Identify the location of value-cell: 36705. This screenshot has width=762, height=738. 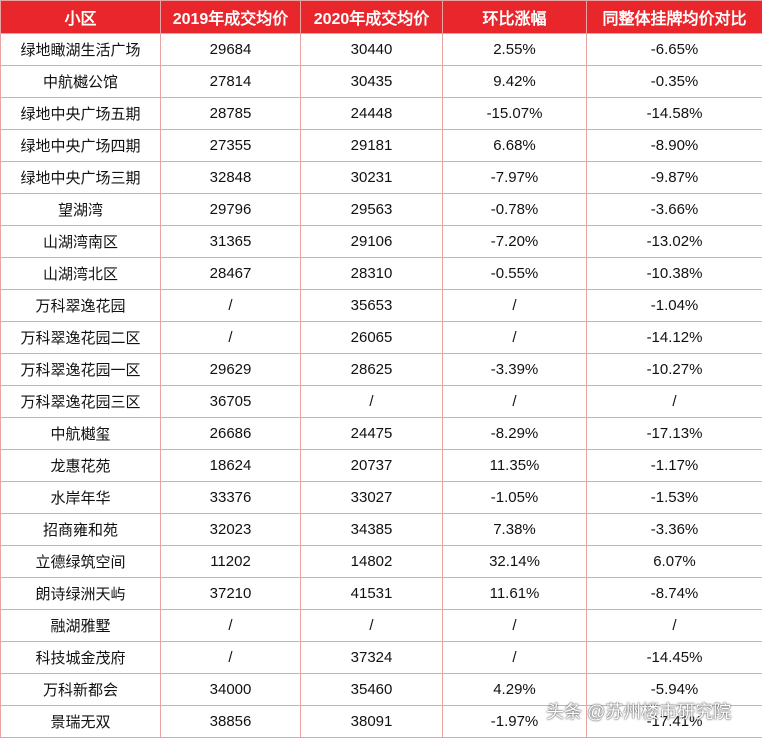
(231, 402).